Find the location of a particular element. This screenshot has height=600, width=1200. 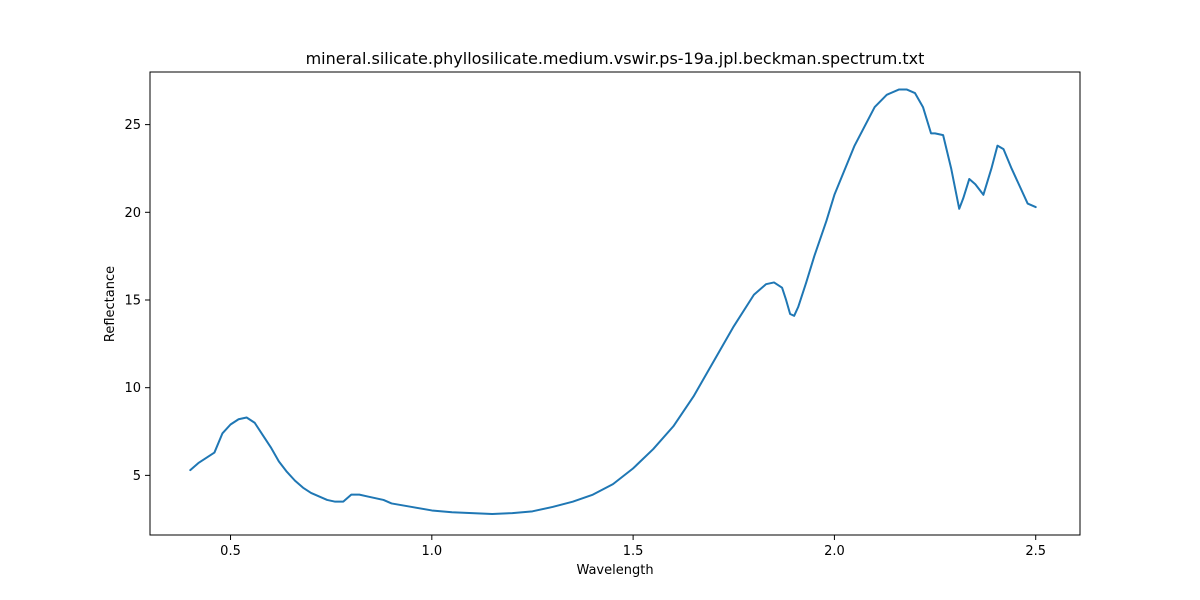

y-tick-label: 5 is located at coordinates (137, 476).